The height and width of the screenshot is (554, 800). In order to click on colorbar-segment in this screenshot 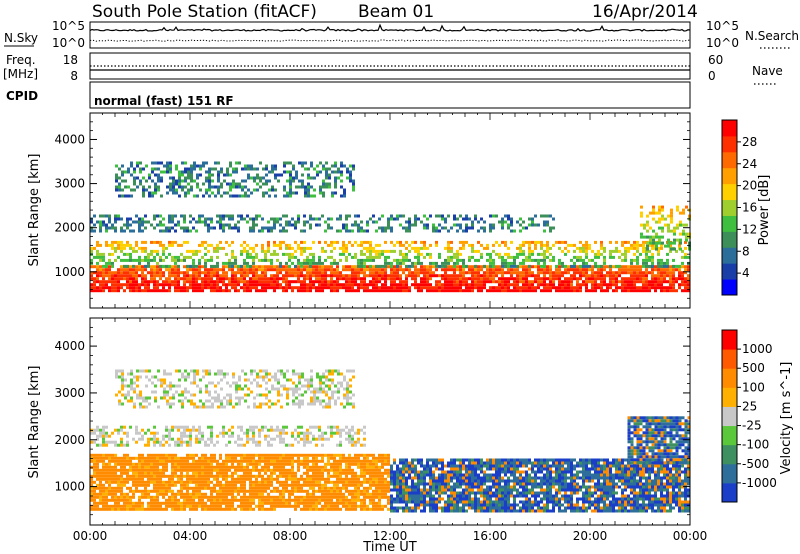, I will do `click(729, 287)`.